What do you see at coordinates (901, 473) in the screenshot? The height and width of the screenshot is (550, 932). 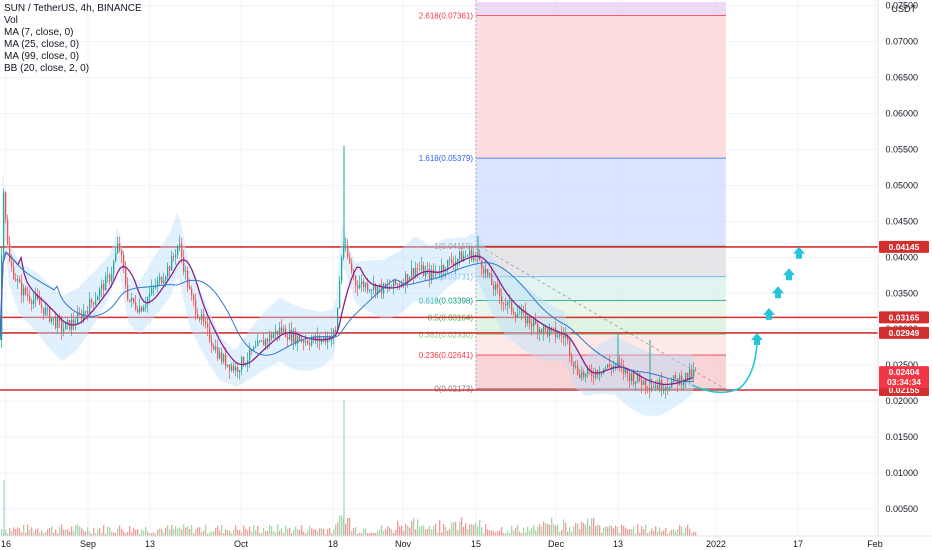 I see `price-tick-label: 0.01000` at bounding box center [901, 473].